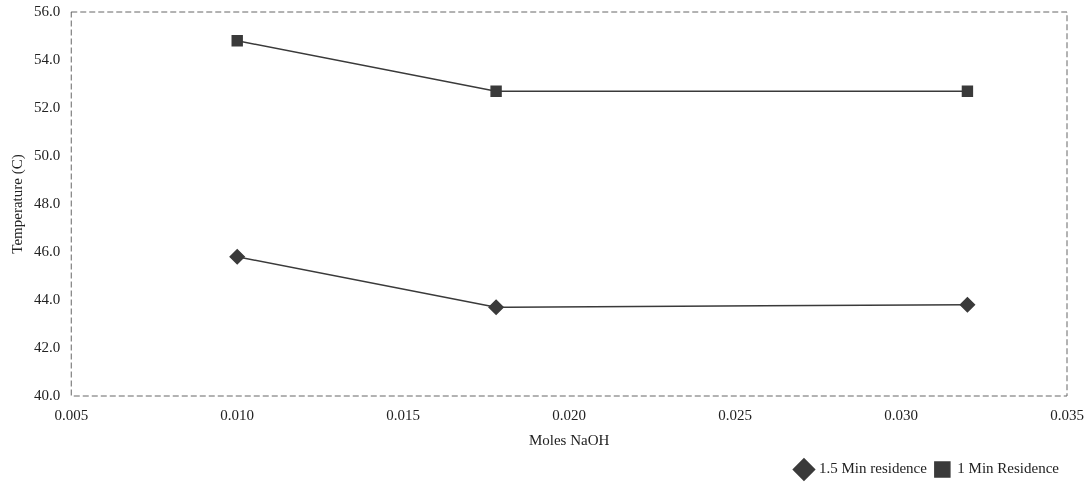 This screenshot has height=487, width=1092. What do you see at coordinates (47, 346) in the screenshot?
I see `y-tick-label: 42.0` at bounding box center [47, 346].